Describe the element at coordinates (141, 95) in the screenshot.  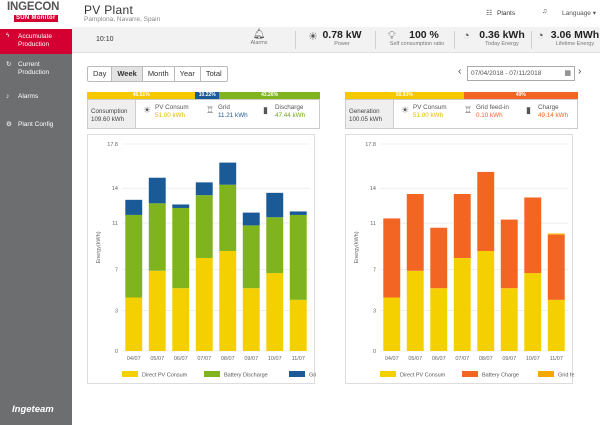
I see `percent-segment-pv: 46.51%` at that location.